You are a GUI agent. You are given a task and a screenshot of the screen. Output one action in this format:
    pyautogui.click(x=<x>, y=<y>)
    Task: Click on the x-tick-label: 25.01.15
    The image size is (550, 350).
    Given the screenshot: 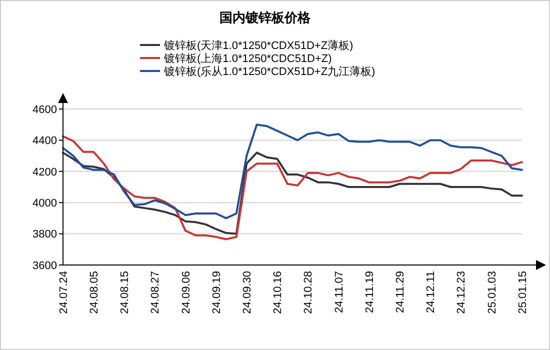 What is the action you would take?
    pyautogui.click(x=522, y=292)
    